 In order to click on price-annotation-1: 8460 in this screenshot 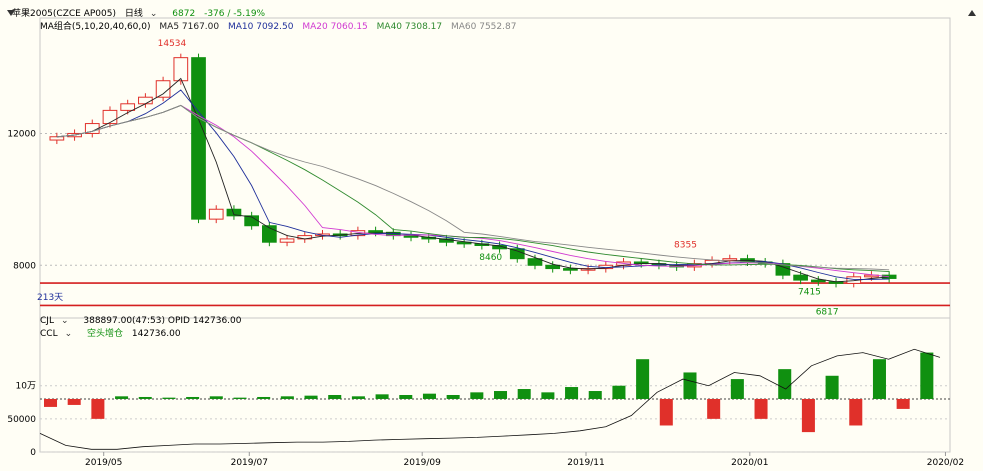, I will do `click(490, 258)`.